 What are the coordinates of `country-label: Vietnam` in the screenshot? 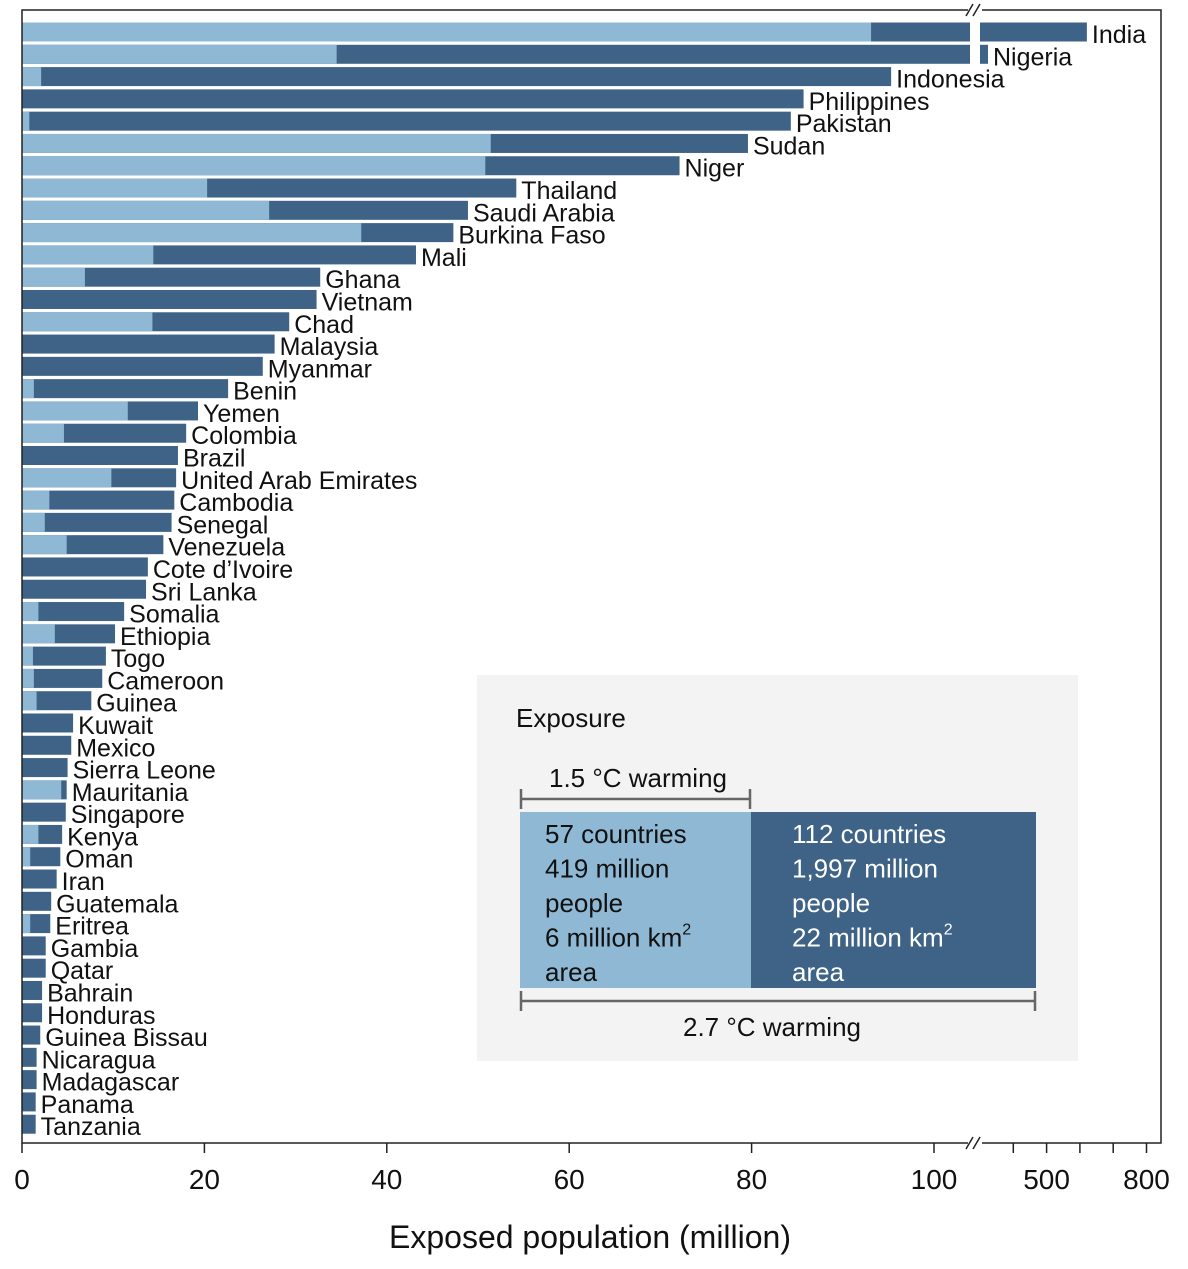 It's located at (367, 302).